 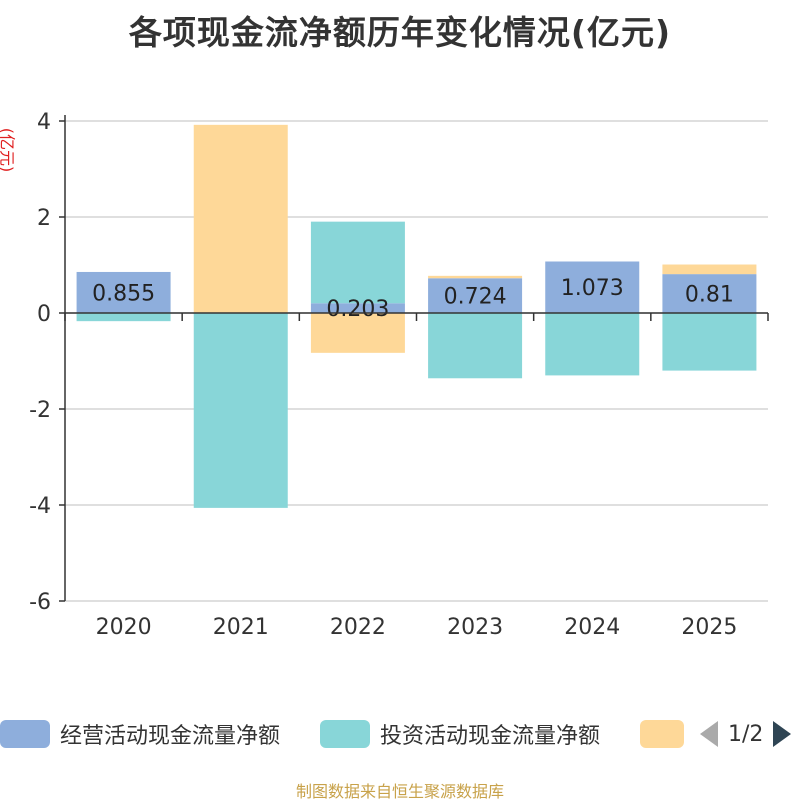 I want to click on legend-item-financing, so click(x=662, y=734).